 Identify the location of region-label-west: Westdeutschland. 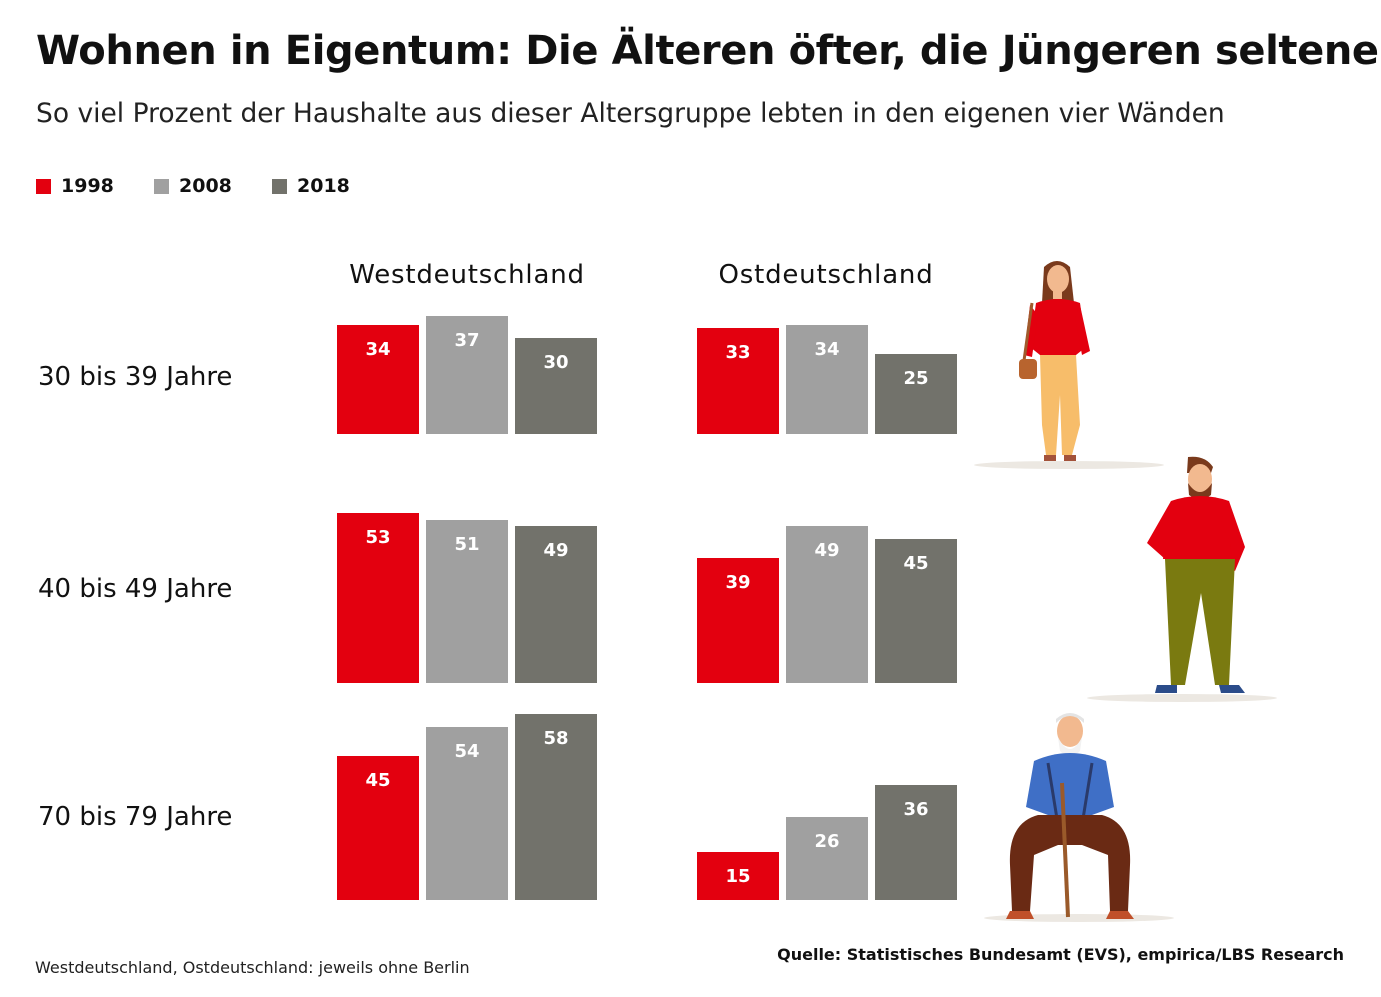
(467, 275).